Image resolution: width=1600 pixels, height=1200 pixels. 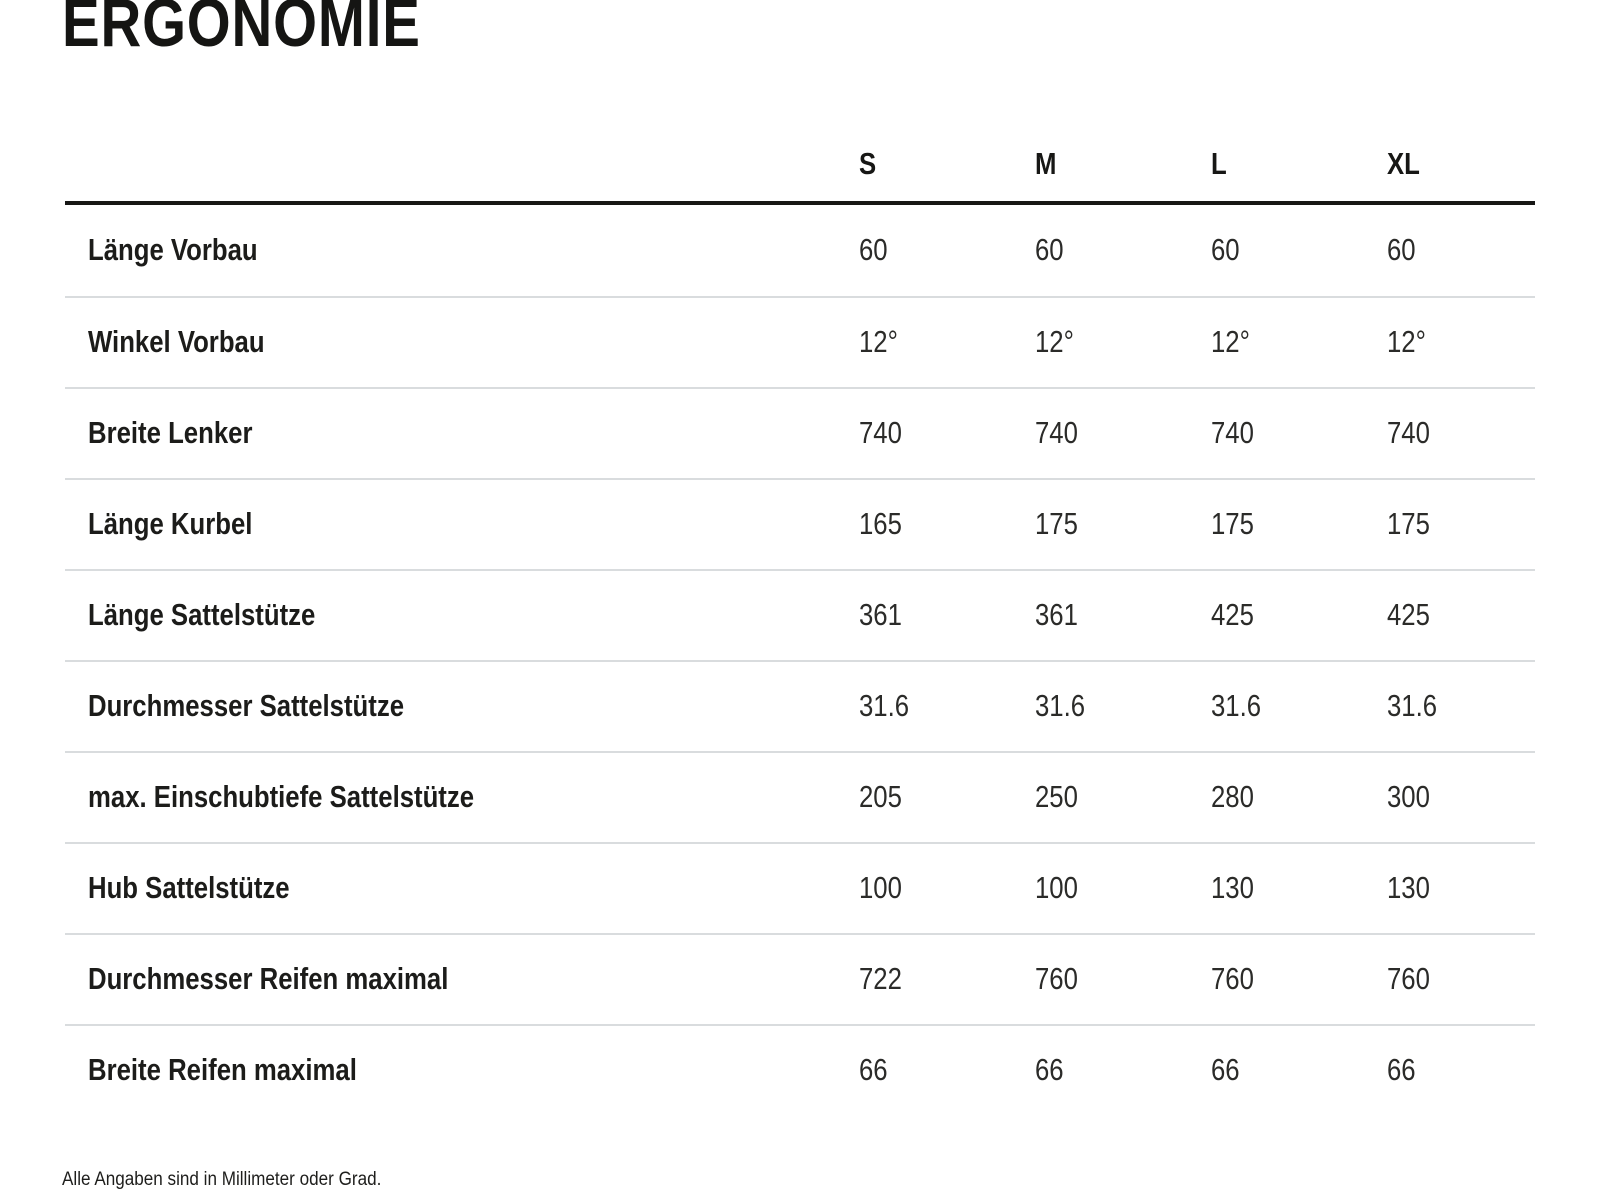 I want to click on value-cell-xl: 760, so click(x=1459, y=979).